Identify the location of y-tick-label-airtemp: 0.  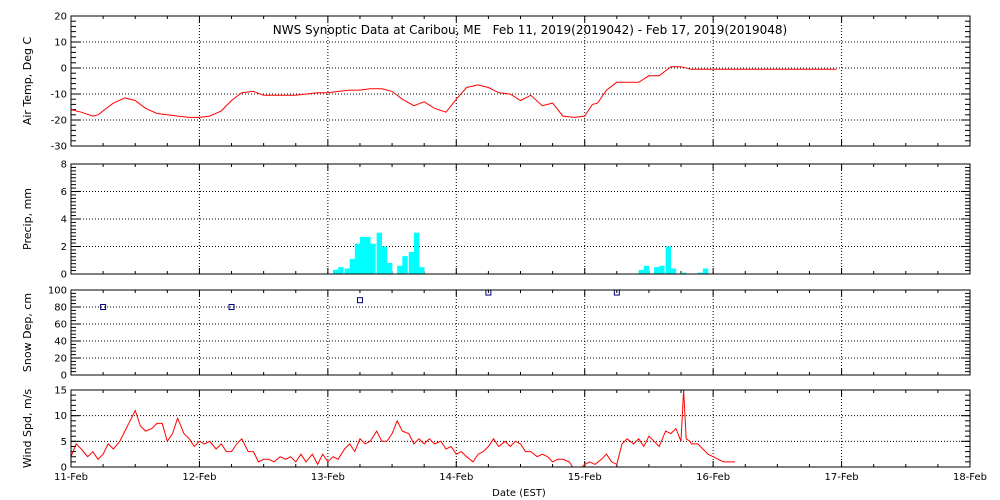
(64, 69).